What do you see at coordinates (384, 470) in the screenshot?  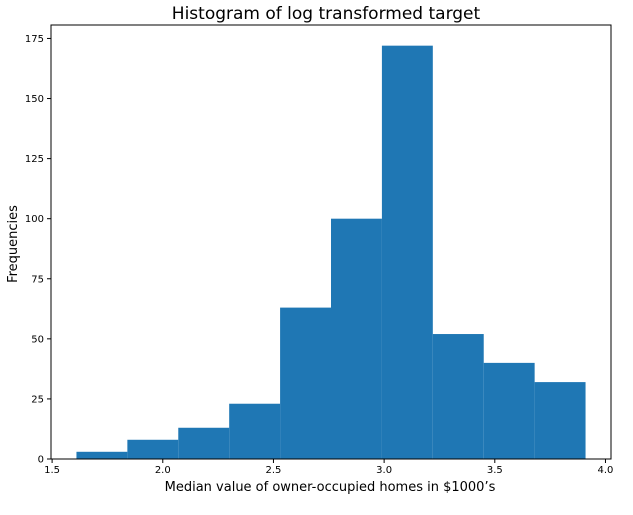 I see `x-tick-label: 3.0` at bounding box center [384, 470].